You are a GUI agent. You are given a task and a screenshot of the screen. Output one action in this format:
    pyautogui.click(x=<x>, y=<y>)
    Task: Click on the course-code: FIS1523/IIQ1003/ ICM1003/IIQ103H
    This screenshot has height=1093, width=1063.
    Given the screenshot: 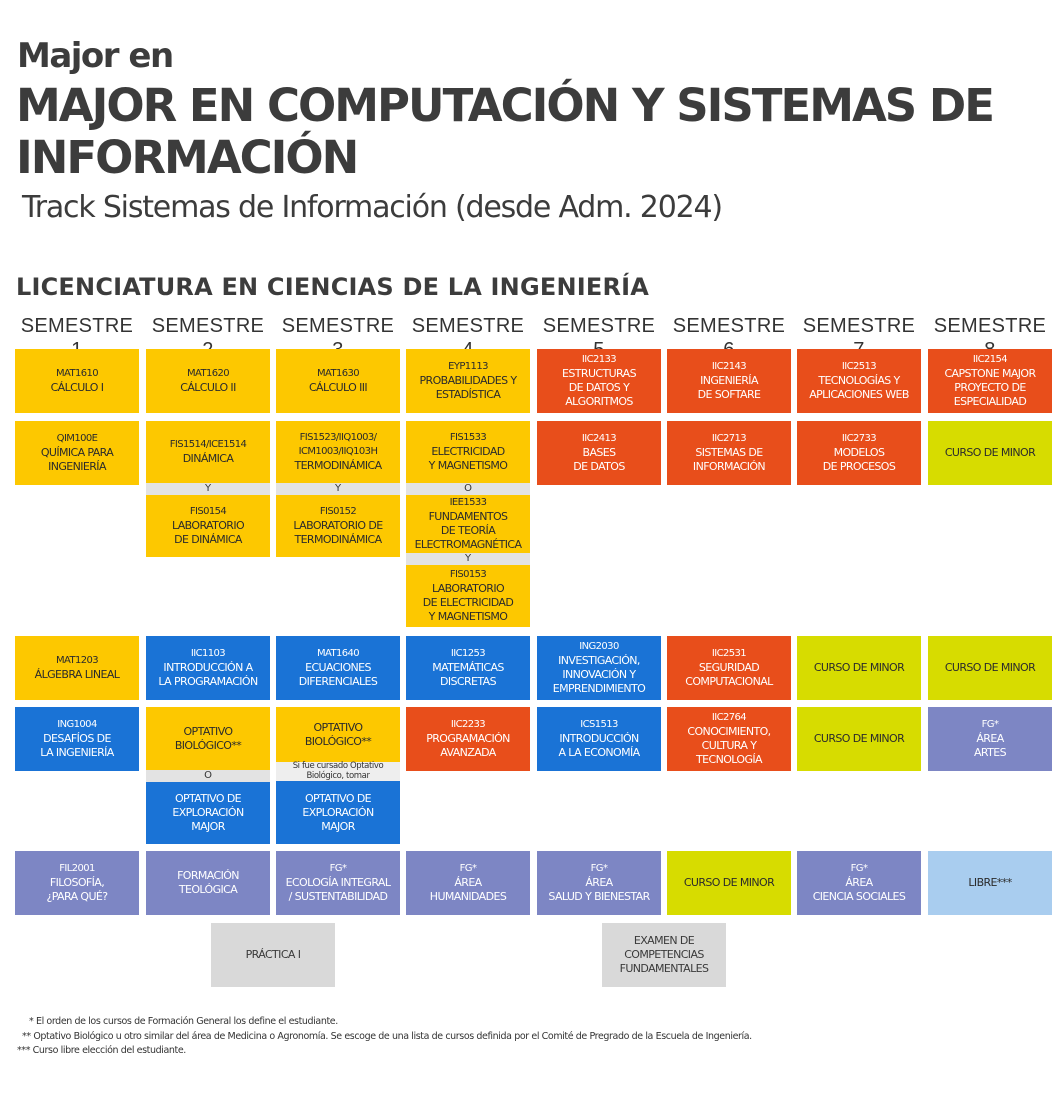 What is the action you would take?
    pyautogui.click(x=338, y=444)
    